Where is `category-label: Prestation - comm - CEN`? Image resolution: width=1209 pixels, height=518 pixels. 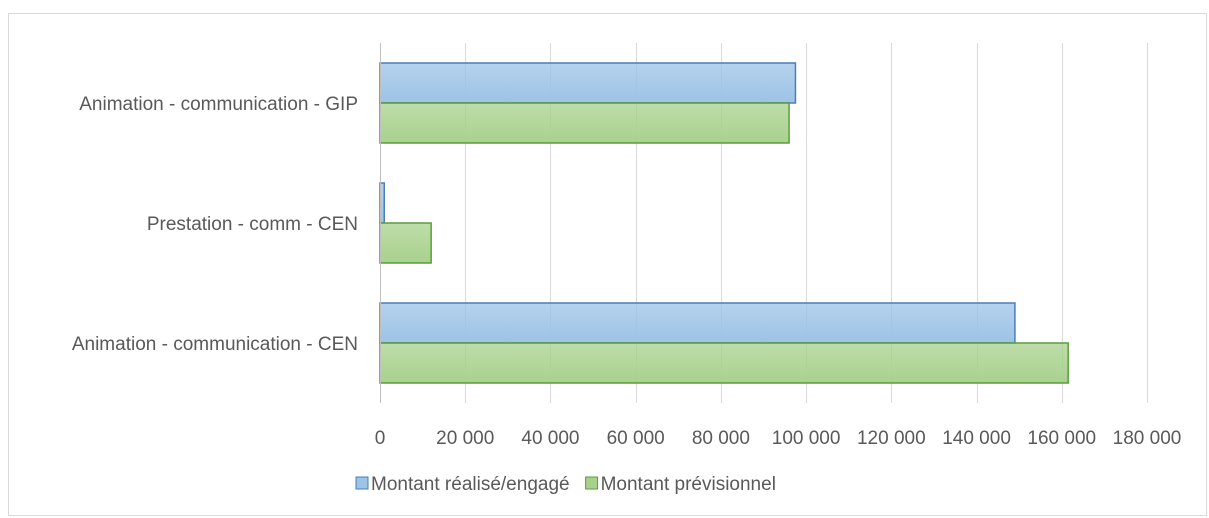
category-label: Prestation - comm - CEN is located at coordinates (252, 224).